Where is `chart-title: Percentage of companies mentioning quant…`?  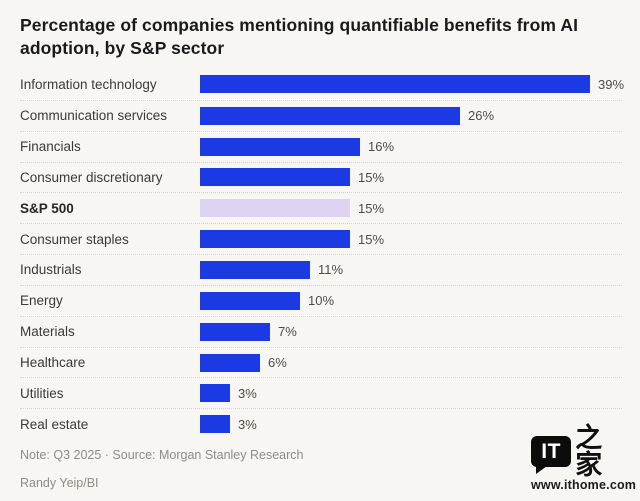
chart-title: Percentage of companies mentioning quant… is located at coordinates (327, 37).